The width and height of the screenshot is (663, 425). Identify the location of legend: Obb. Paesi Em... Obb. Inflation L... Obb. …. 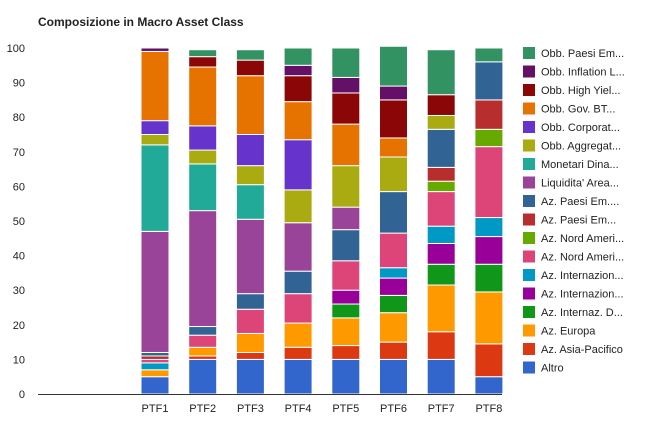
(574, 211).